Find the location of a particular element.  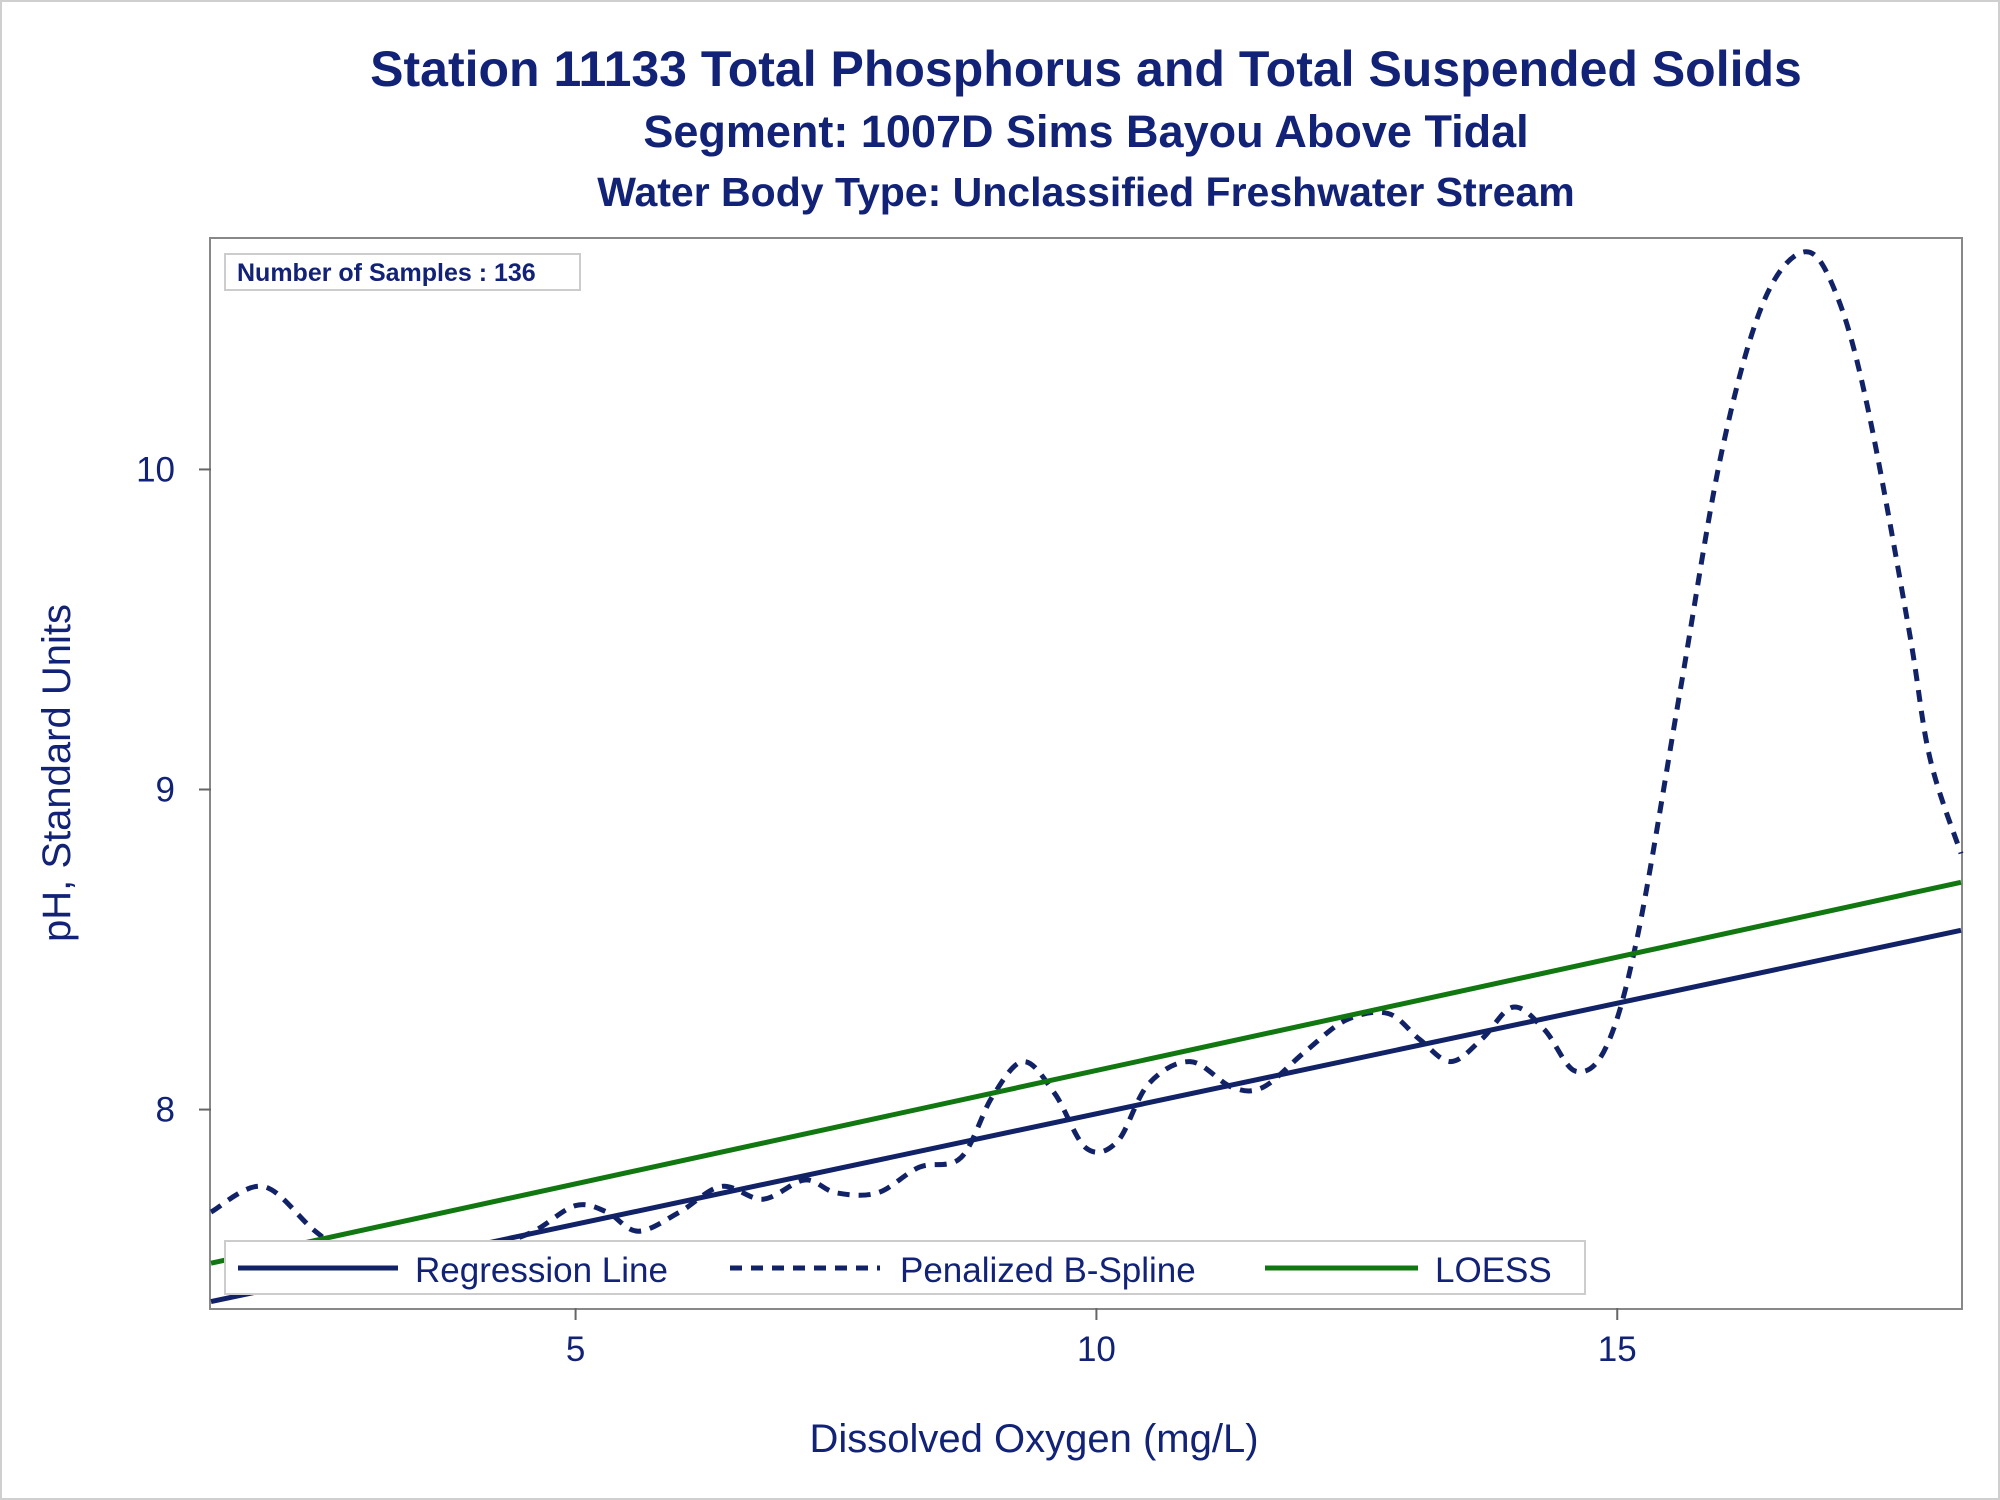

legend-label-loess: LOESS is located at coordinates (1493, 1270).